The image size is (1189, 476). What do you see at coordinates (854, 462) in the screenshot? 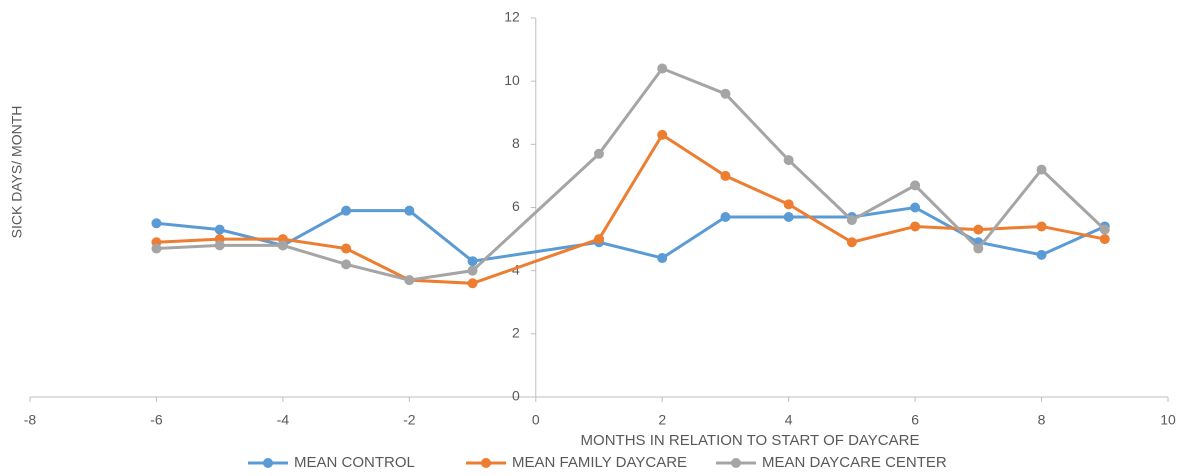
I see `legend-label: MEAN DAYCARE CENTER` at bounding box center [854, 462].